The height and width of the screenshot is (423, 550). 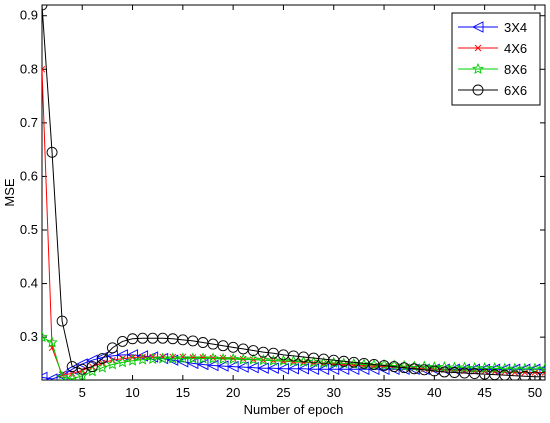 What do you see at coordinates (29, 175) in the screenshot?
I see `y-tick-label: 0.6` at bounding box center [29, 175].